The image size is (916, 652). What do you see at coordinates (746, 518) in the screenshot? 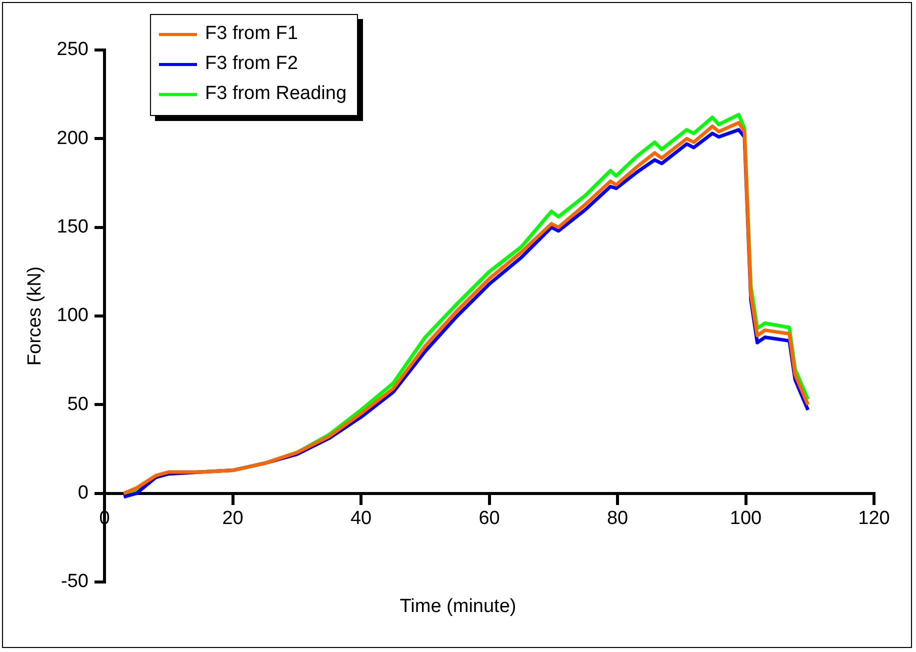
I see `x-tick-label: 100` at bounding box center [746, 518].